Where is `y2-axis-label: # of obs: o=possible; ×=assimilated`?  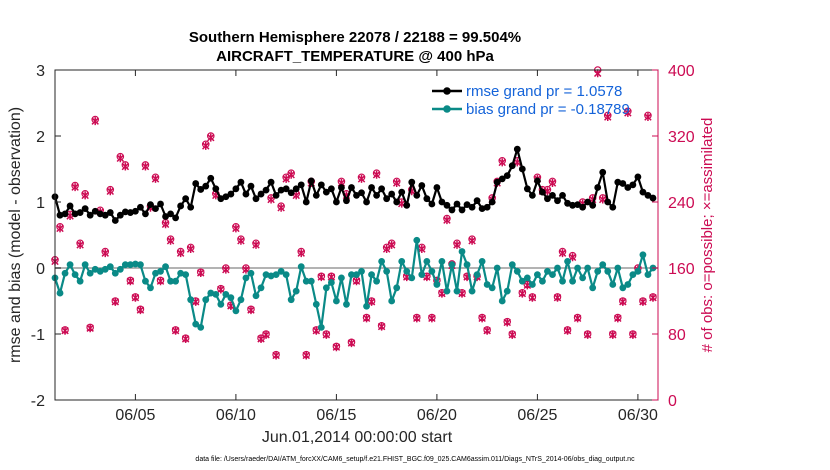 y2-axis-label: # of obs: o=possible; ×=assimilated is located at coordinates (707, 235).